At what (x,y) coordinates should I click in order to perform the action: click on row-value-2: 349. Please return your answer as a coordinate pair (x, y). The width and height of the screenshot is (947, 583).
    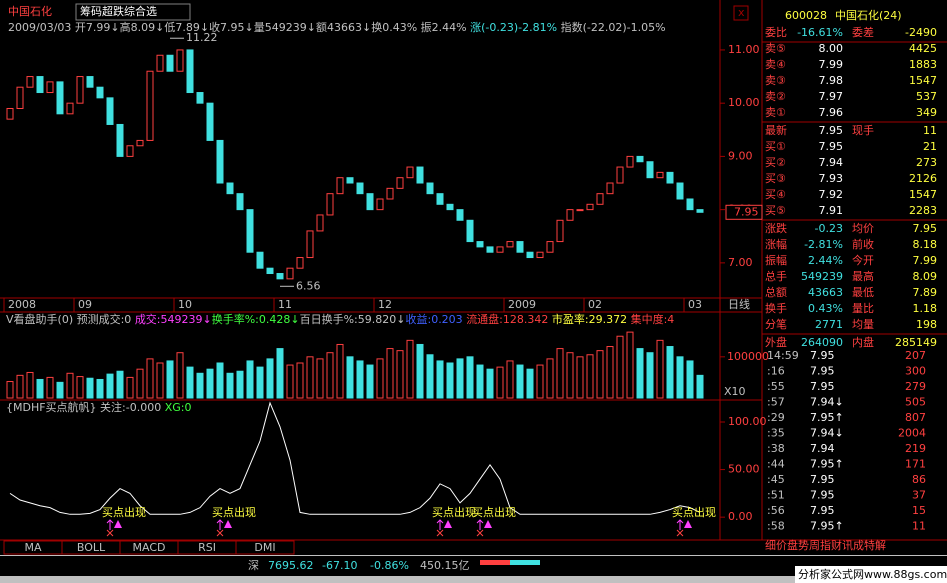
    Looking at the image, I should click on (926, 112).